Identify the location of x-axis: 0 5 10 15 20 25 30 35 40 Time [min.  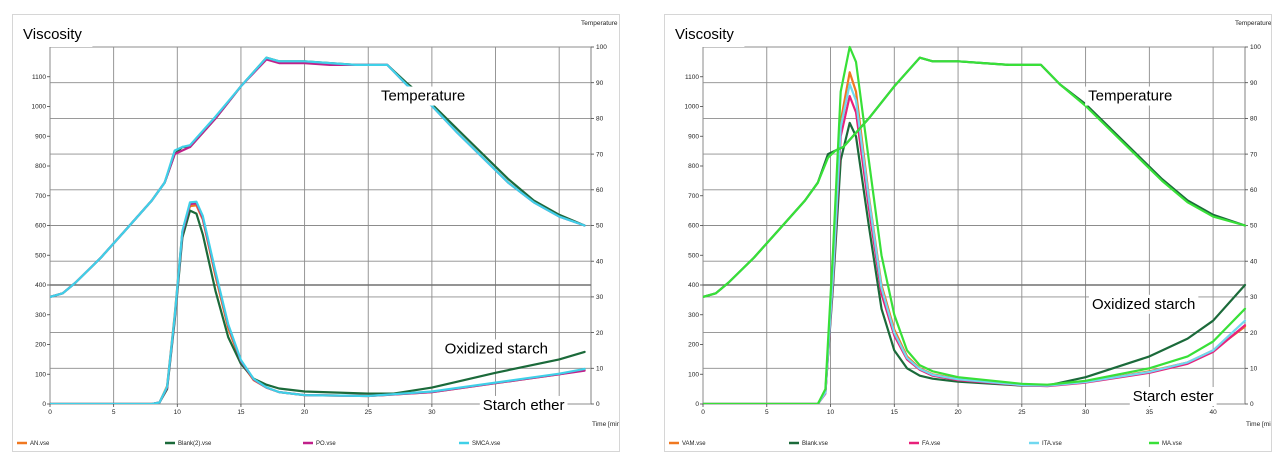
(986, 416).